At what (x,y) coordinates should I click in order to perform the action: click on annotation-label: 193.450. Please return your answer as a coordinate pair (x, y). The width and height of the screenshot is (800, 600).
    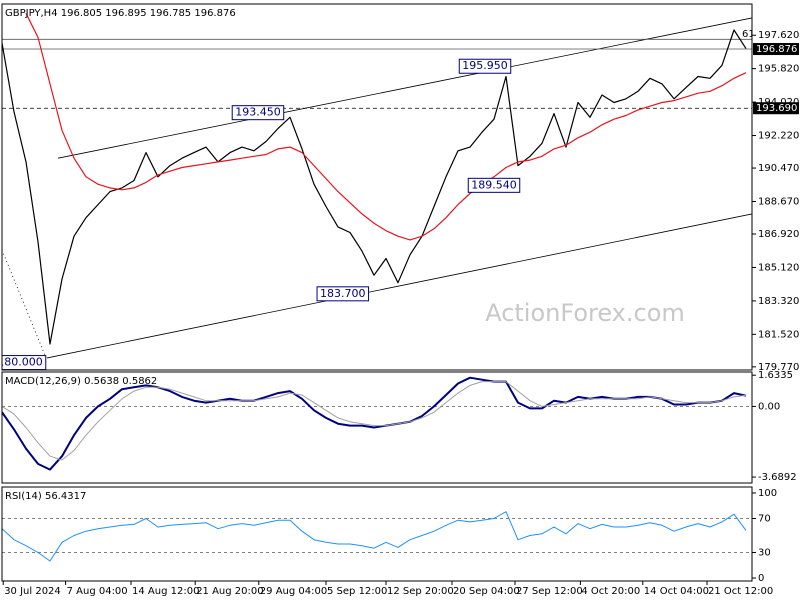
    Looking at the image, I should click on (258, 112).